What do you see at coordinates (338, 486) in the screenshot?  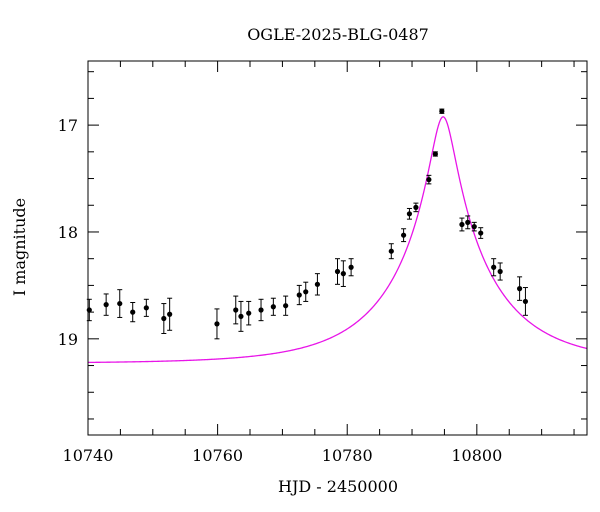 I see `x-axis-label: HJD - 2450000` at bounding box center [338, 486].